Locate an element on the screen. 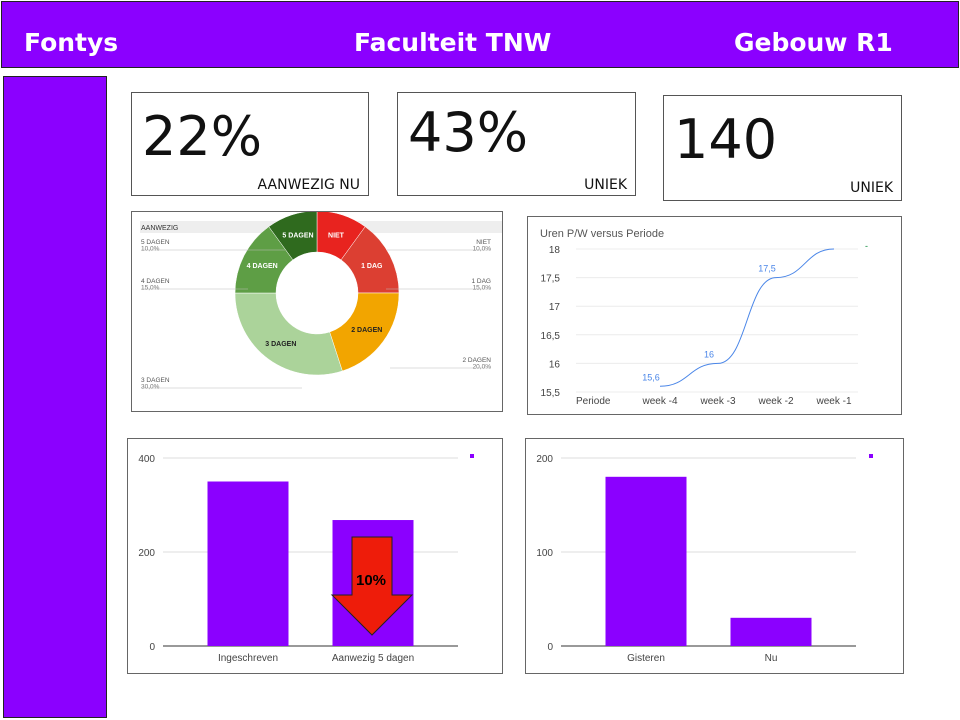 The image size is (960, 720). decrease-annotation: 10% is located at coordinates (371, 580).